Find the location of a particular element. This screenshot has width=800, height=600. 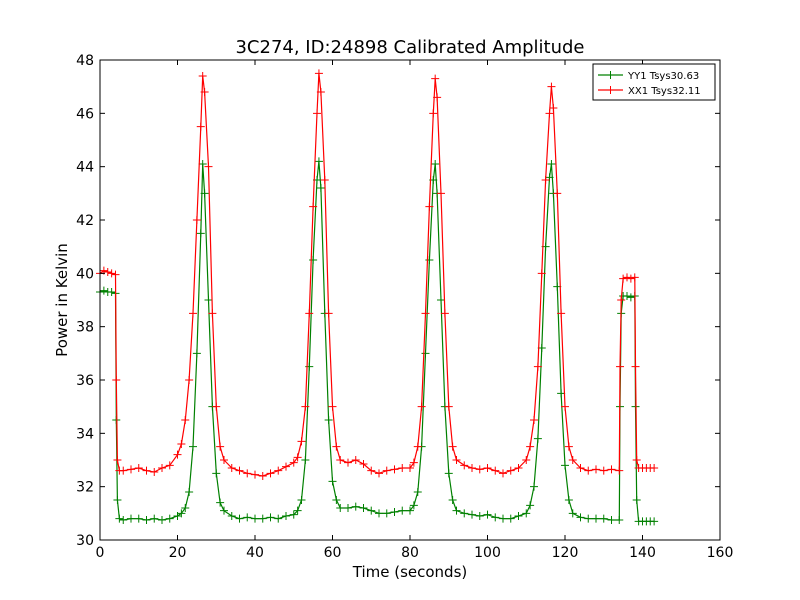

x-tick-label: 100 is located at coordinates (487, 553).